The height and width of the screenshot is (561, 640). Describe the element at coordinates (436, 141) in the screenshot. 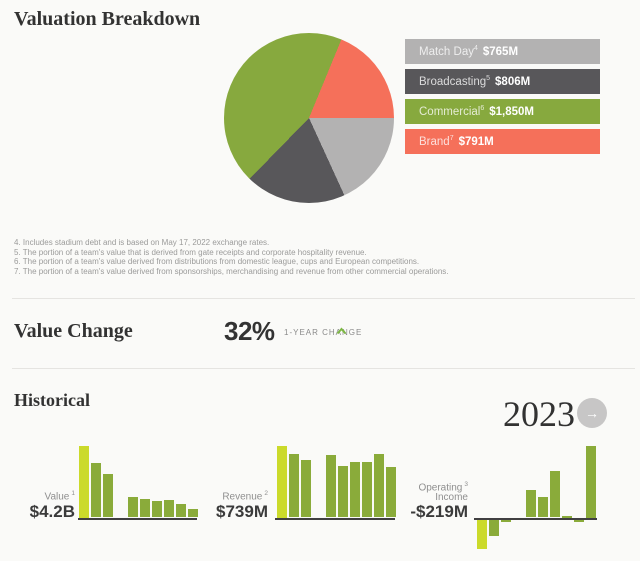

I see `legend-label: Brand7` at that location.